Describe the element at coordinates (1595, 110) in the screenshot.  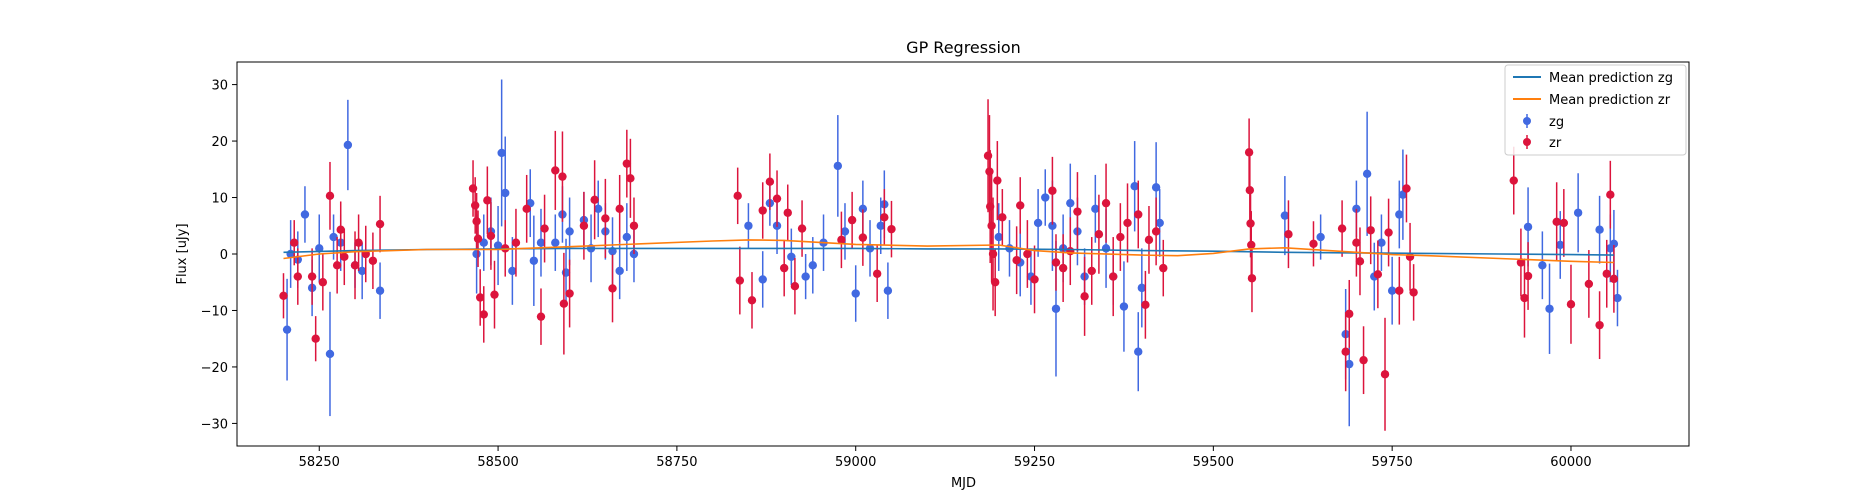
I see `legend-box` at that location.